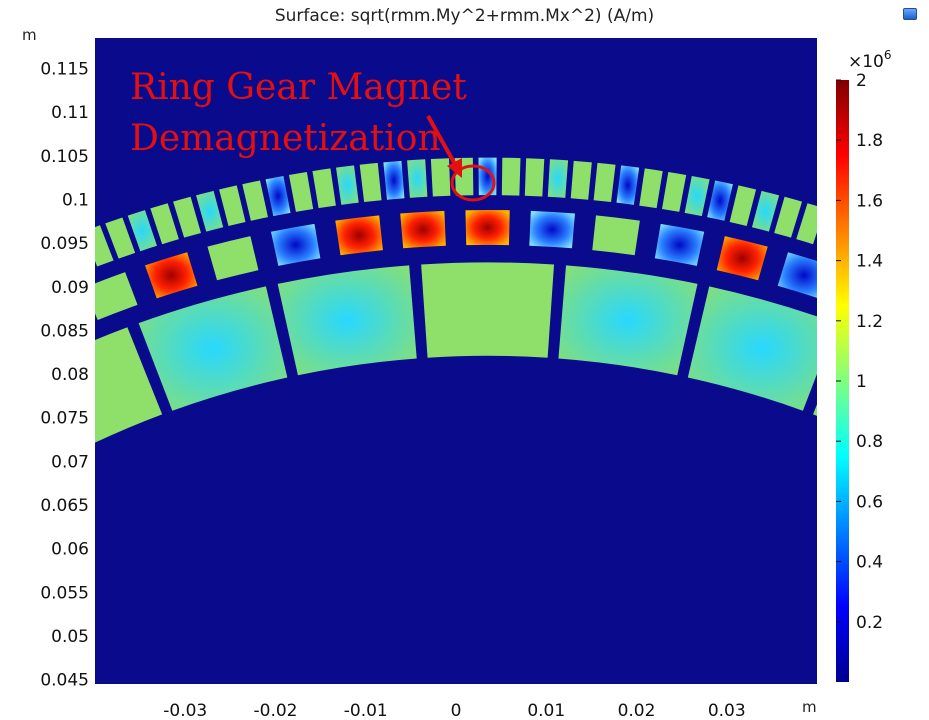 Image resolution: width=929 pixels, height=720 pixels. Describe the element at coordinates (70, 113) in the screenshot. I see `y-tick-label: 0.11` at that location.